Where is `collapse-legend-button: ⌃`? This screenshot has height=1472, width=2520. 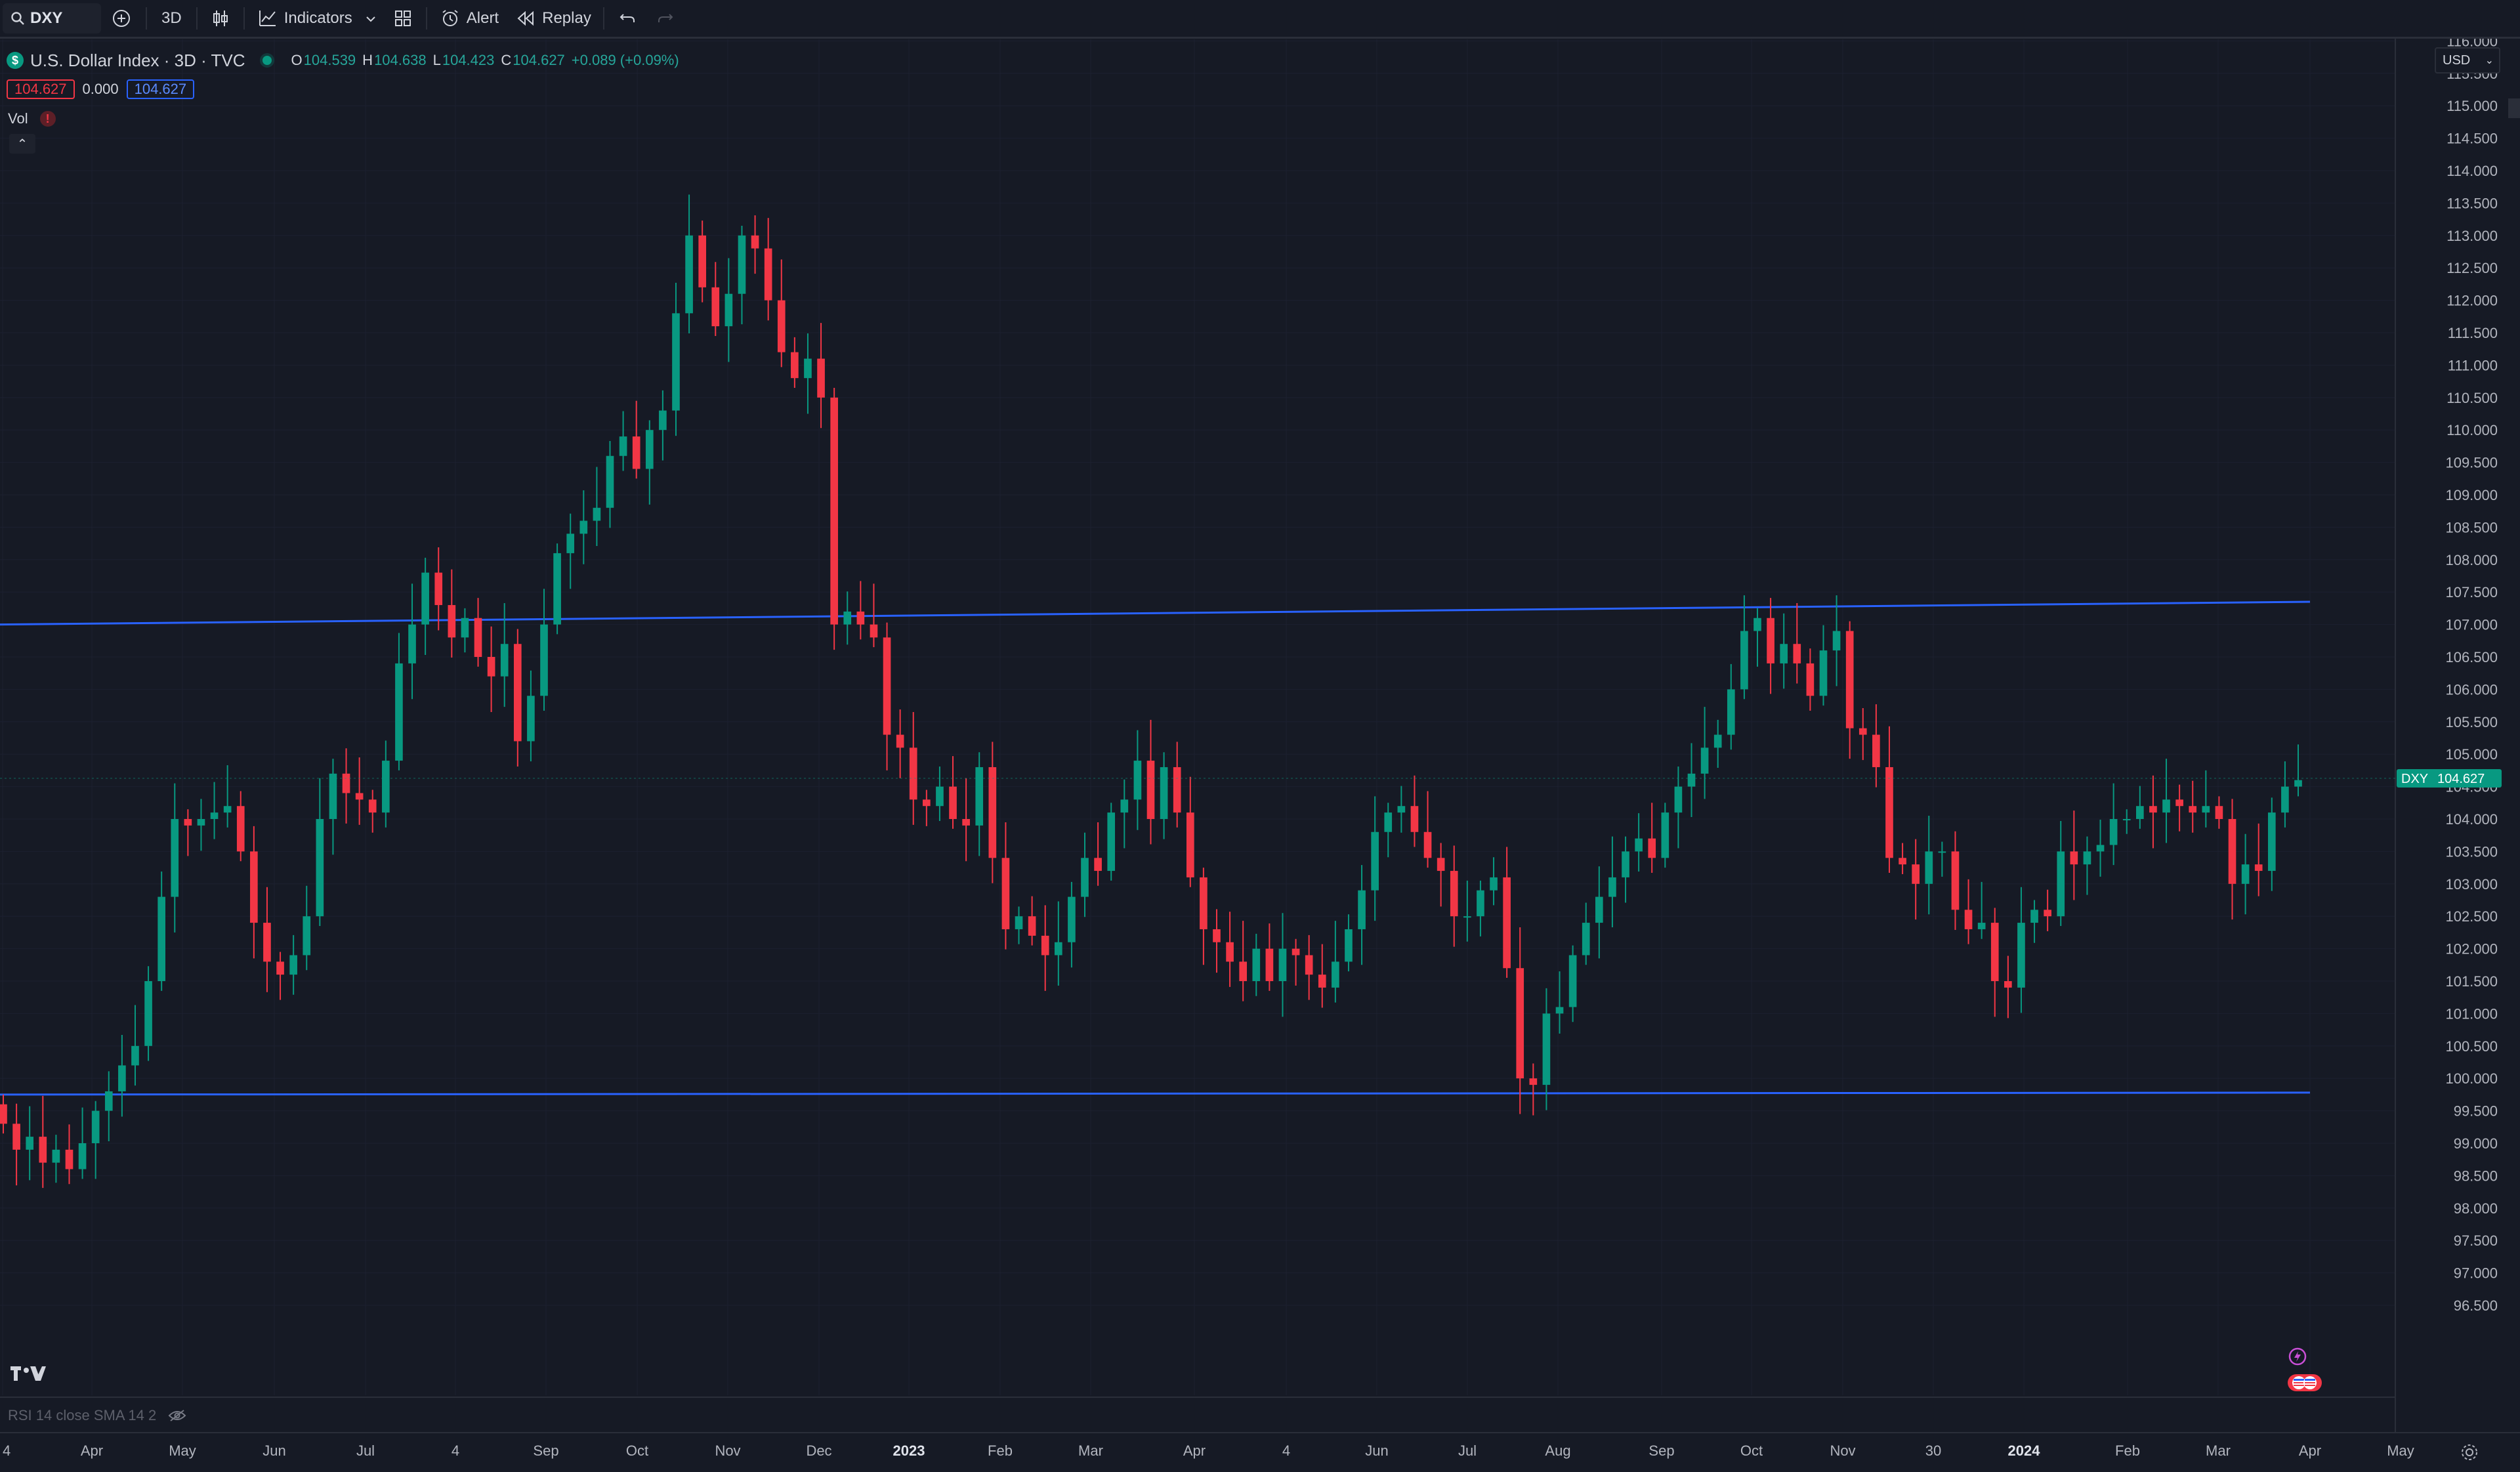
collapse-legend-button: ⌃ is located at coordinates (22, 144).